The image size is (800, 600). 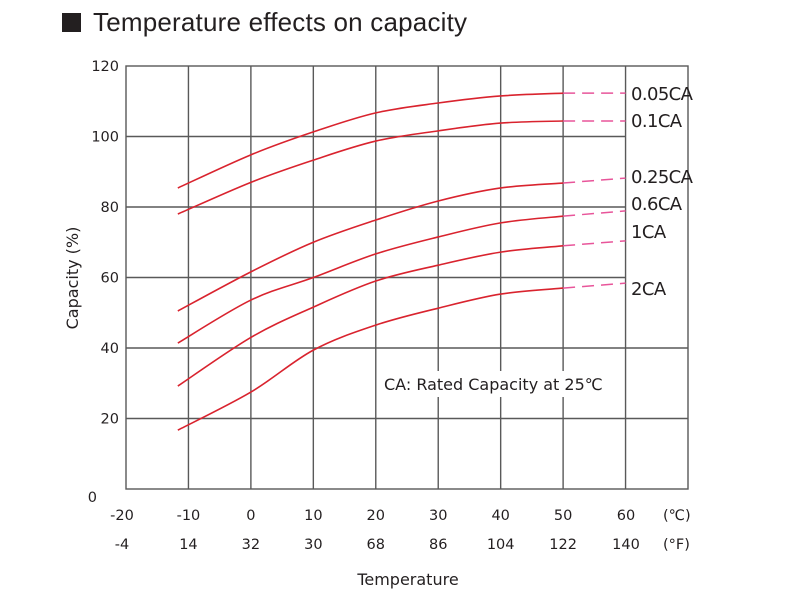 I want to click on series-line-2CA, so click(x=370, y=359).